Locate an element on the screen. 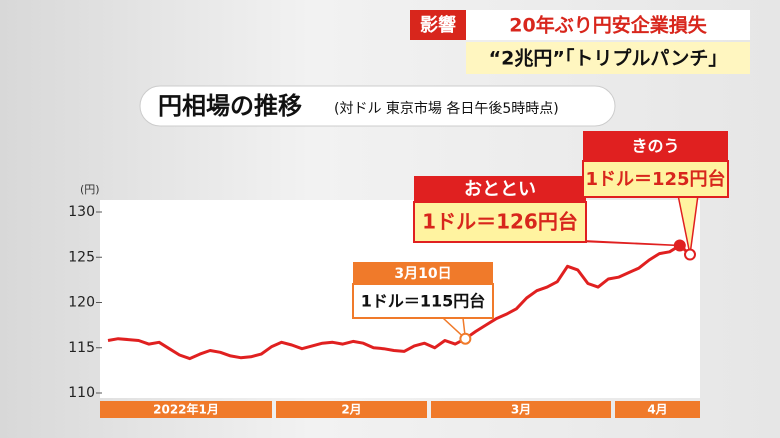 This screenshot has height=438, width=780. tag-box is located at coordinates (438, 25).